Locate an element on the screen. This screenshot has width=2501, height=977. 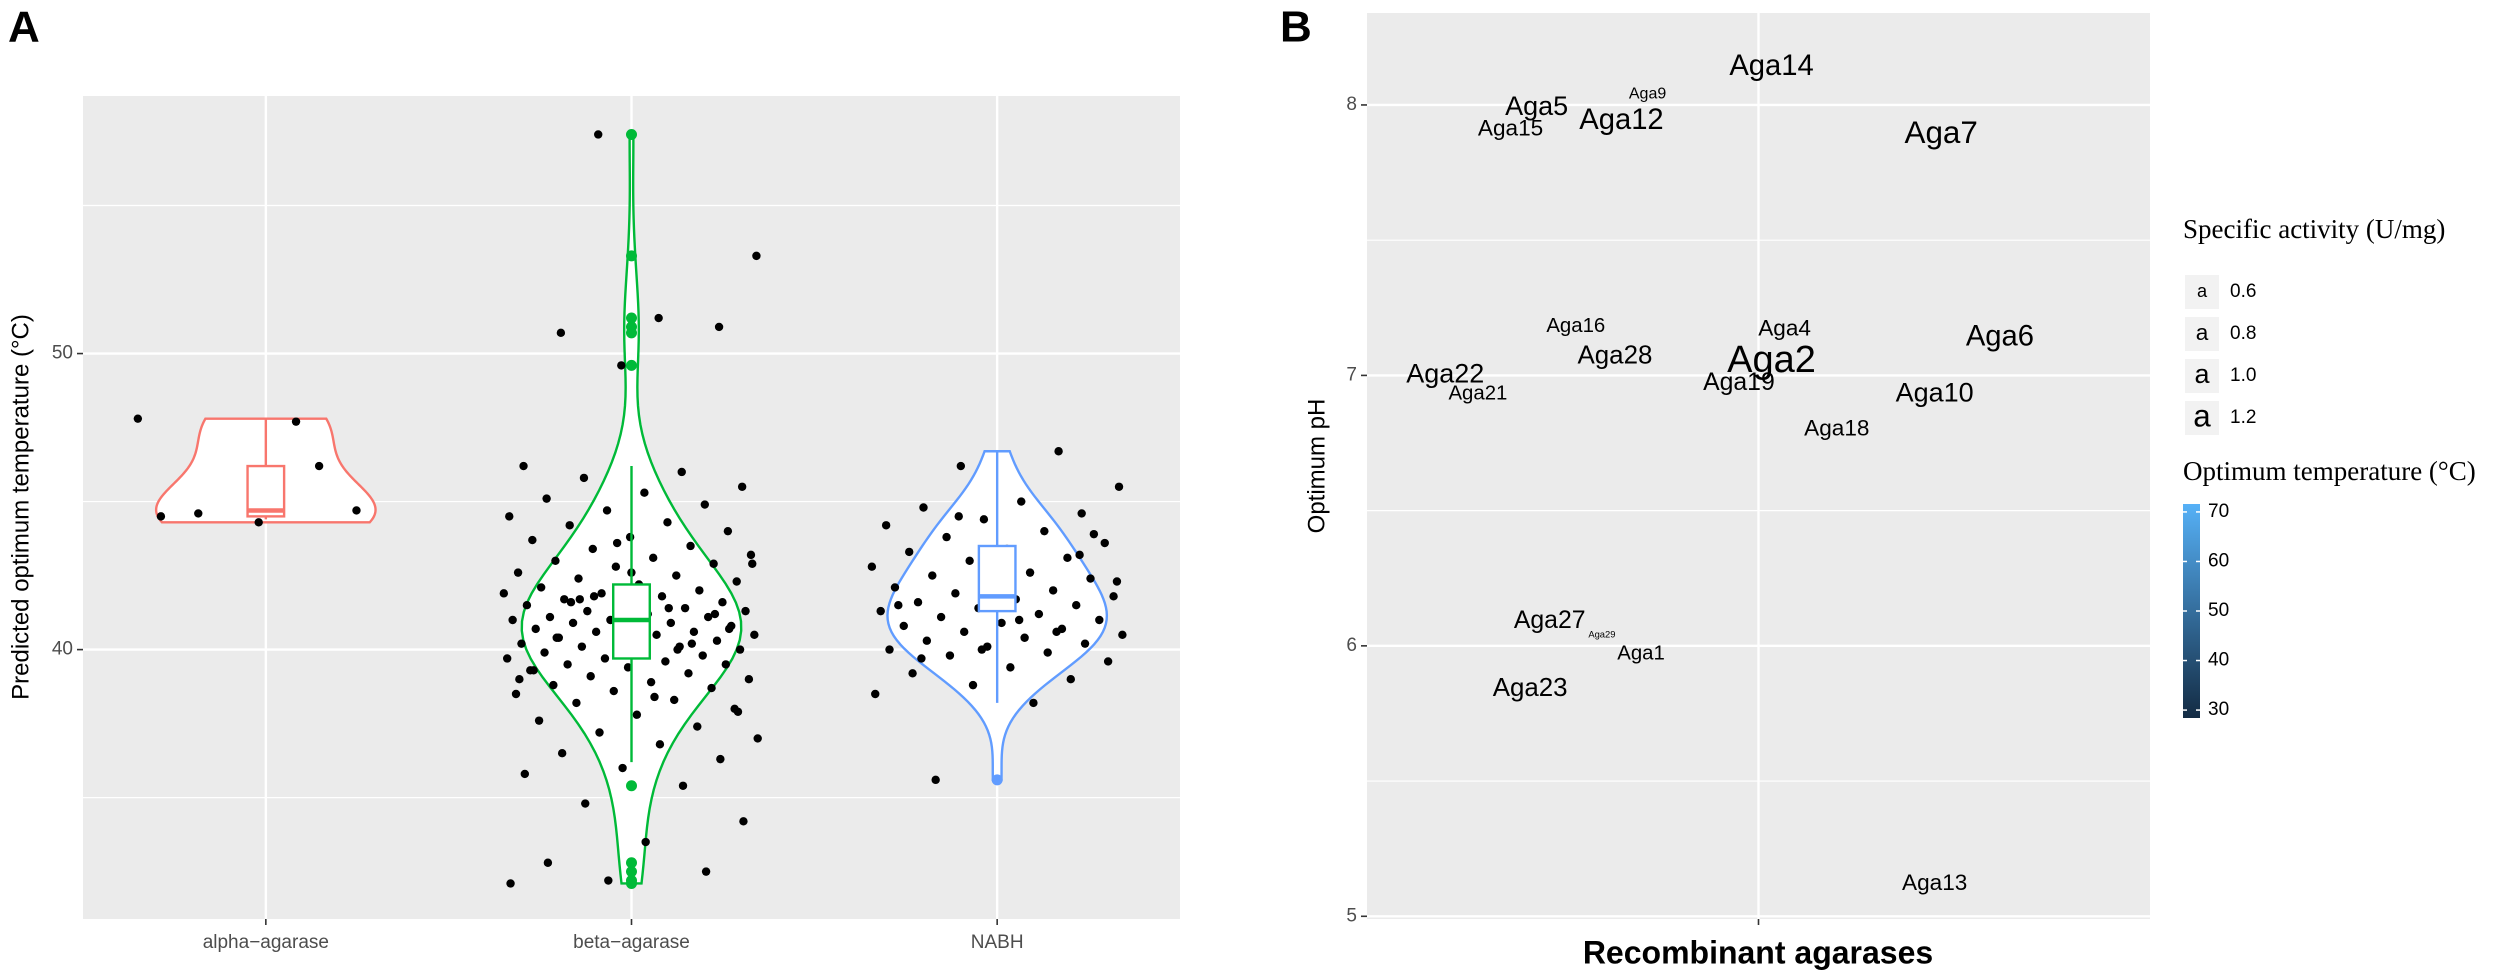
point-label: Aga16 is located at coordinates (1575, 326).